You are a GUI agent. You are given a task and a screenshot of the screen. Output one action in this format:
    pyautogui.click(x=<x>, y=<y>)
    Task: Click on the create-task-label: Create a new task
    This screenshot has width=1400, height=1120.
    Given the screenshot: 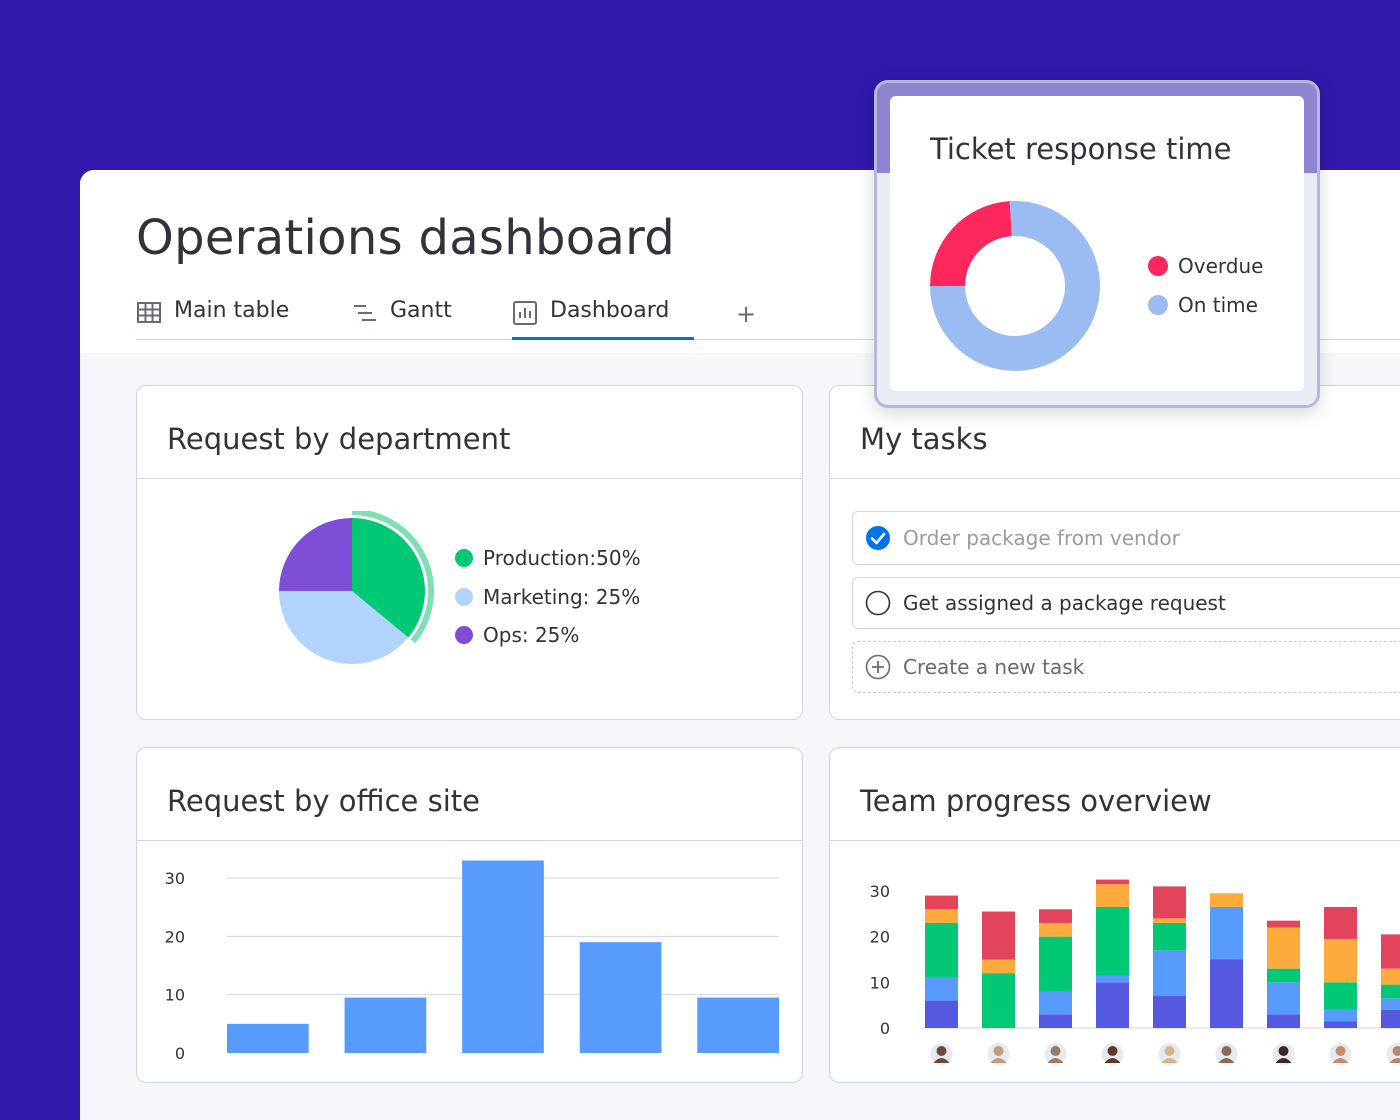 What is the action you would take?
    pyautogui.click(x=994, y=667)
    